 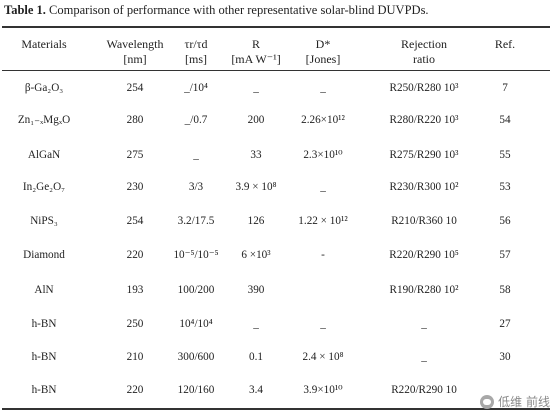 What do you see at coordinates (196, 324) in the screenshot?
I see `cell-time: 10⁴/10⁴` at bounding box center [196, 324].